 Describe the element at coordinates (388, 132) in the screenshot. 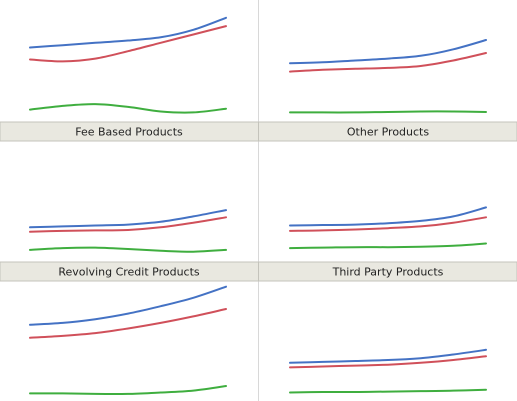

I see `panel-strip-label: Other Products` at that location.